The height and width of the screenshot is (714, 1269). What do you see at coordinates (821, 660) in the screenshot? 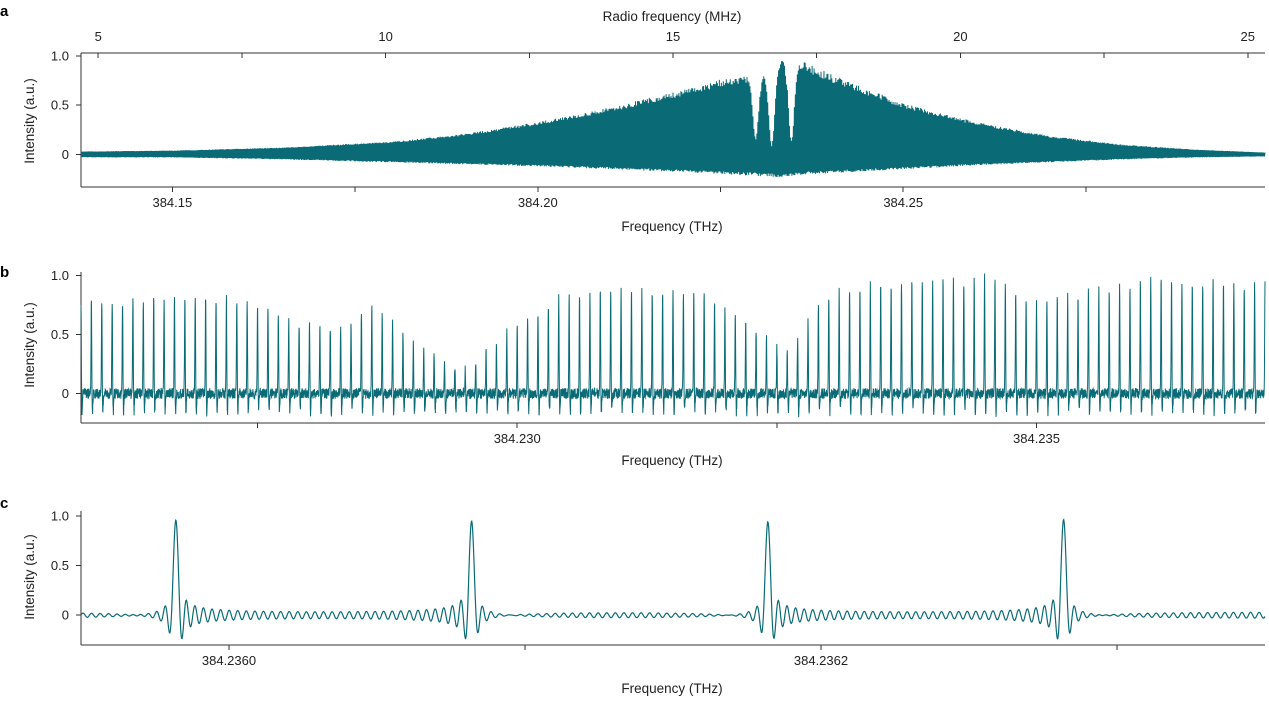
I see `x-tick-label: 384.2362` at bounding box center [821, 660].